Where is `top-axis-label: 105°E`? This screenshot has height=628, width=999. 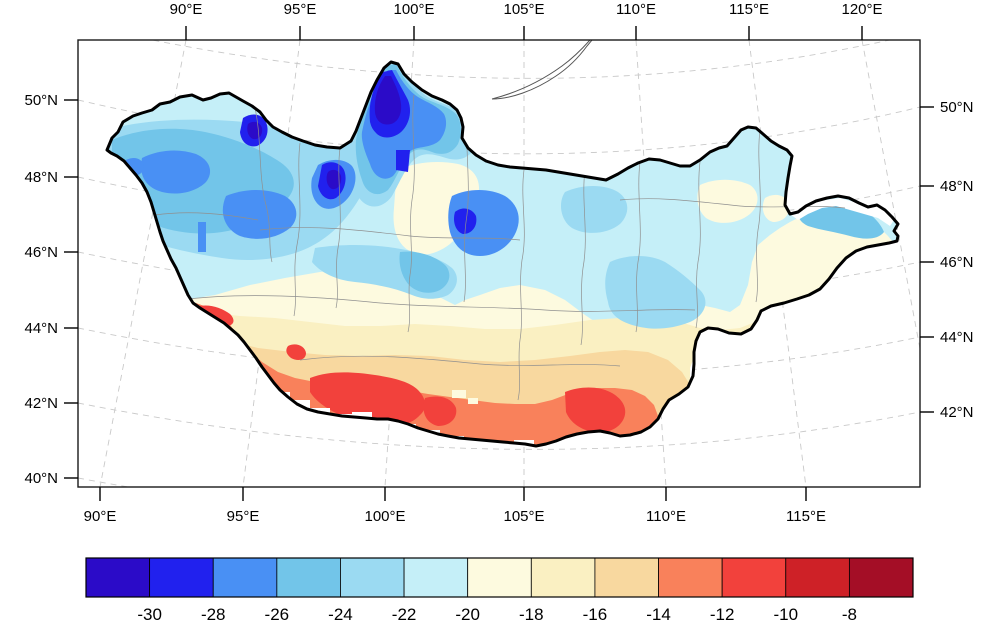 top-axis-label: 105°E is located at coordinates (523, 9).